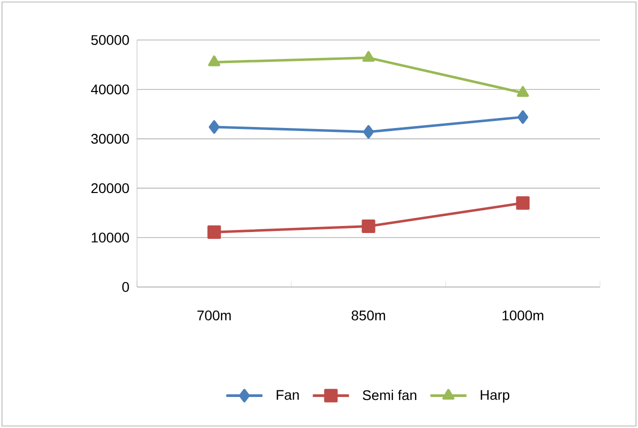  Describe the element at coordinates (110, 188) in the screenshot. I see `y-tick-label: 20000` at that location.